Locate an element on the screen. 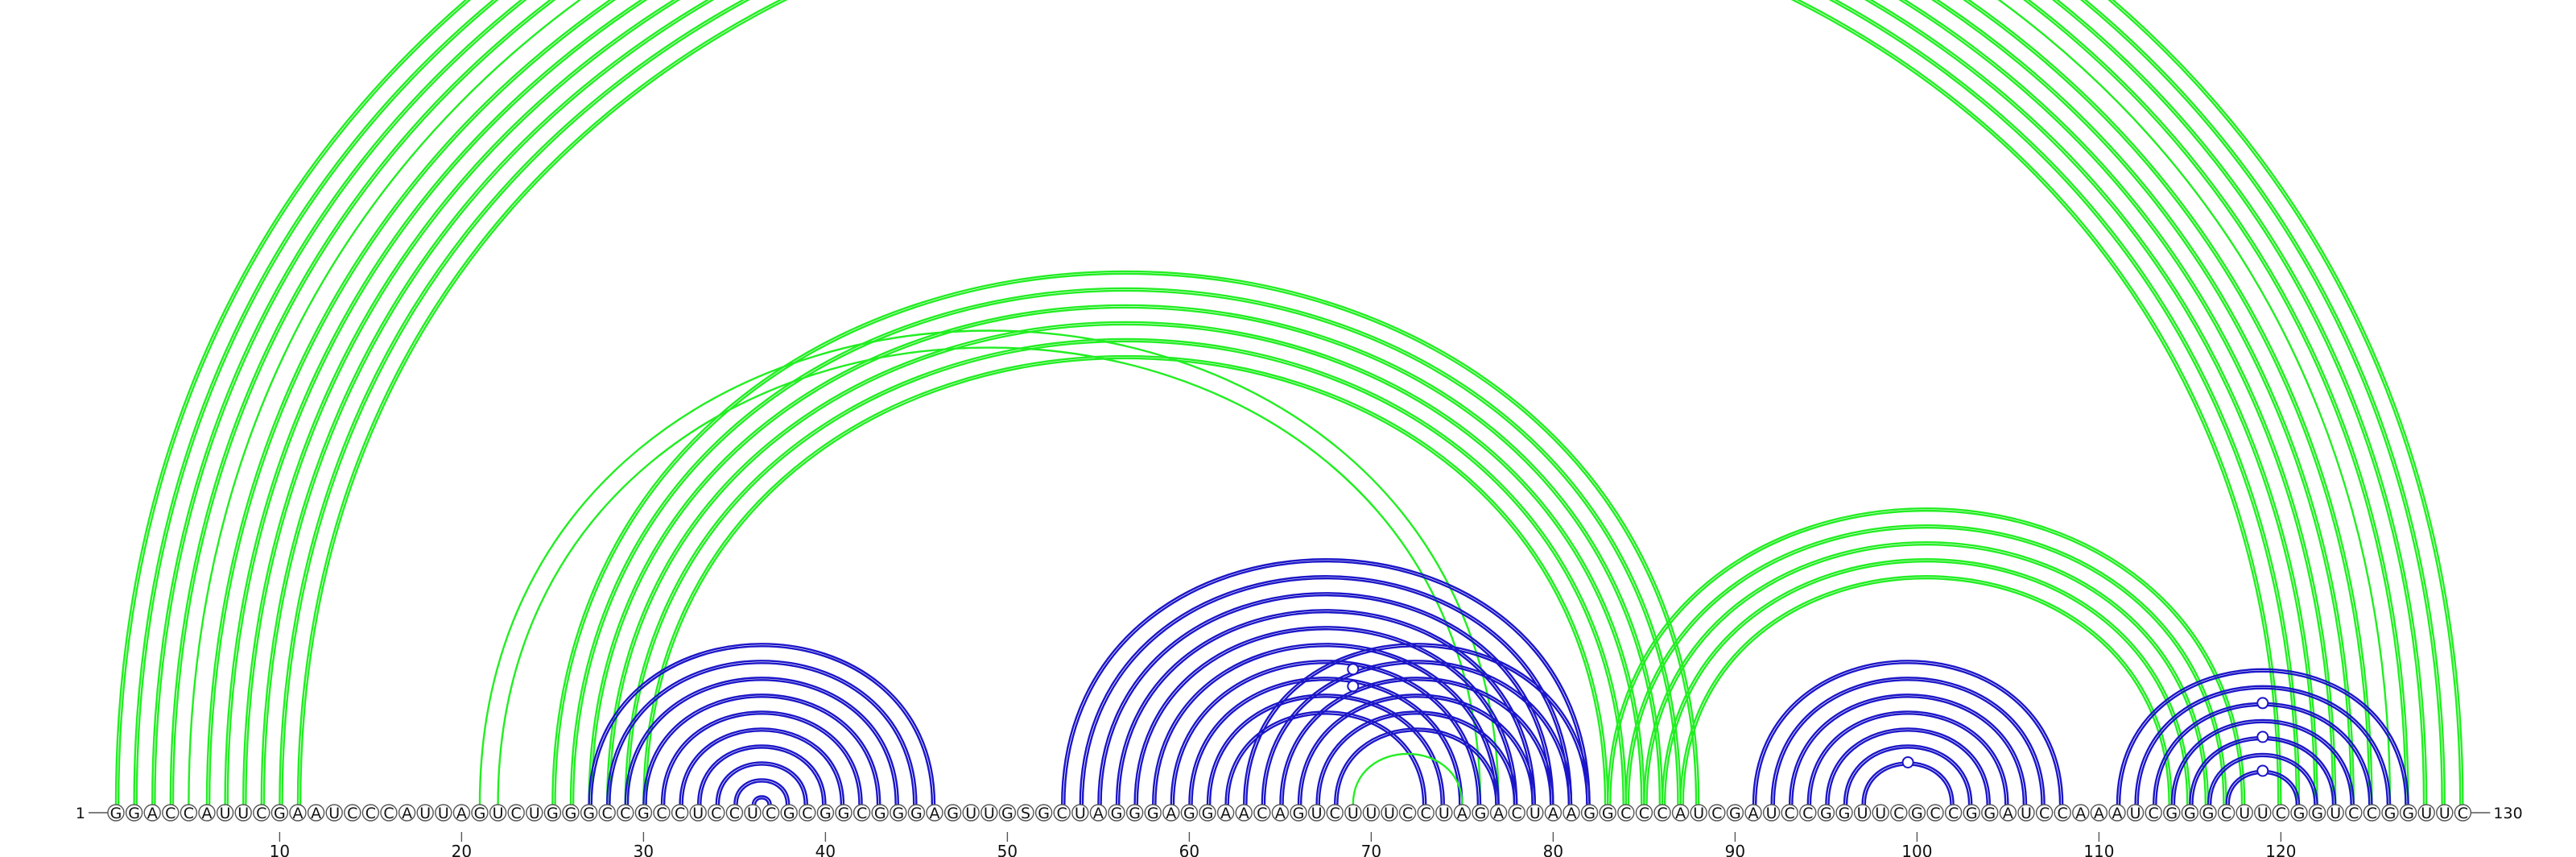 The height and width of the screenshot is (857, 2576). residue-109: A is located at coordinates (2081, 813).